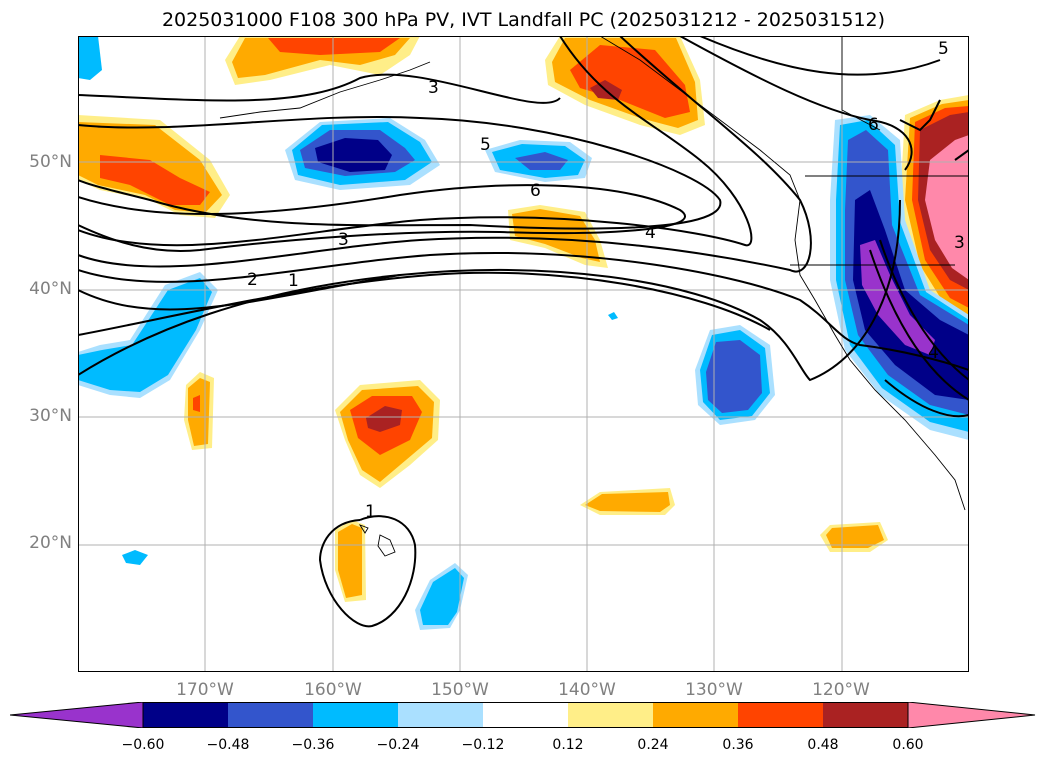 The image size is (1047, 765). Describe the element at coordinates (77, 715) in the screenshot. I see `colorbar-extend-min` at that location.